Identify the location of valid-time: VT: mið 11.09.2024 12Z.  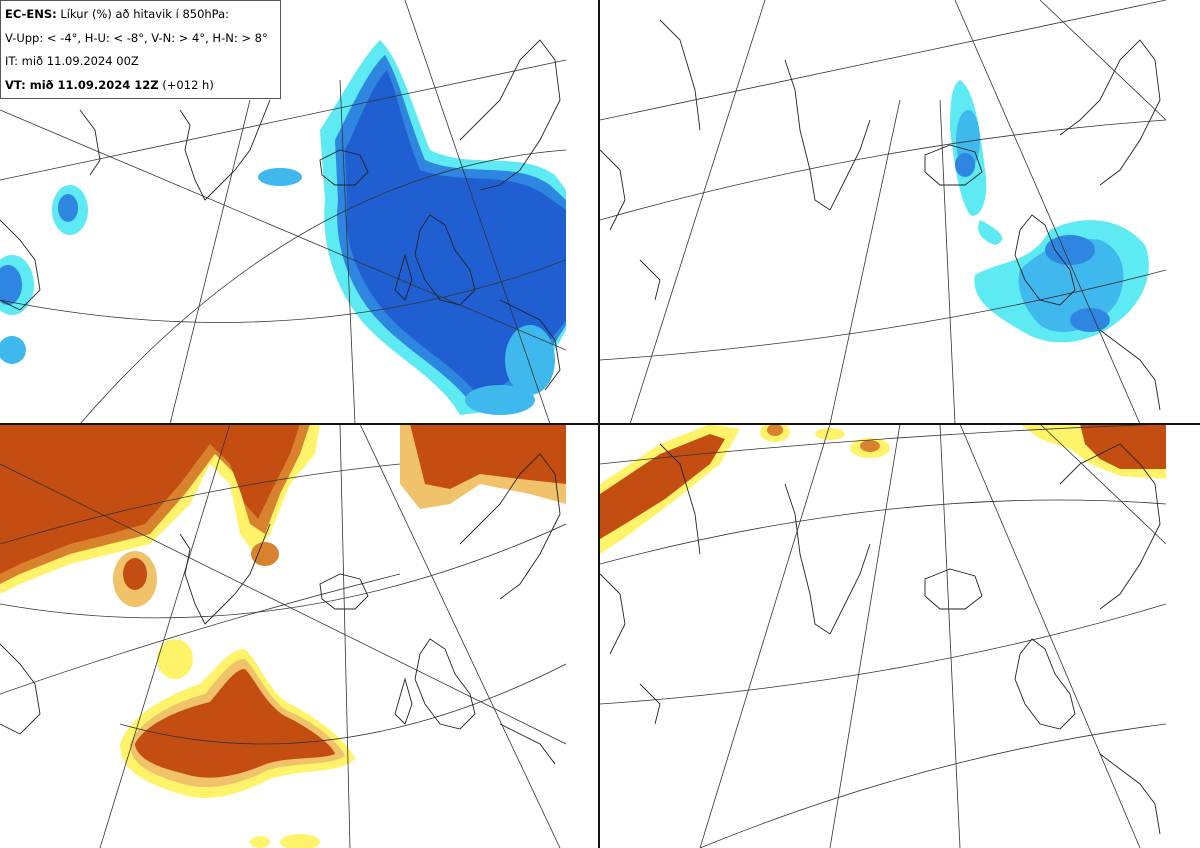
(82, 84).